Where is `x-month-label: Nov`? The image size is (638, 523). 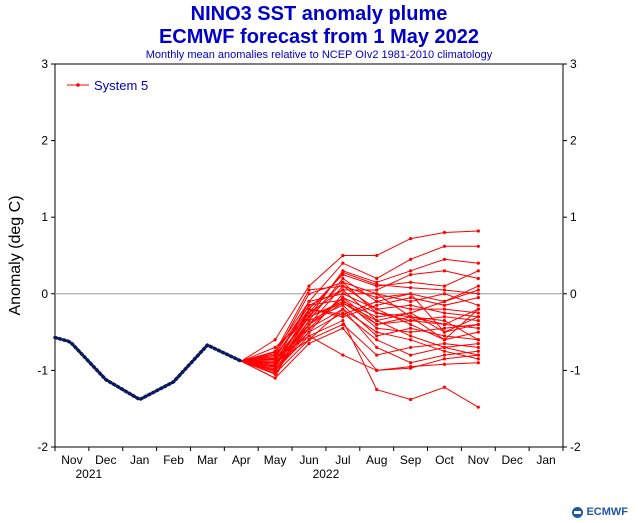 x-month-label: Nov is located at coordinates (71, 460).